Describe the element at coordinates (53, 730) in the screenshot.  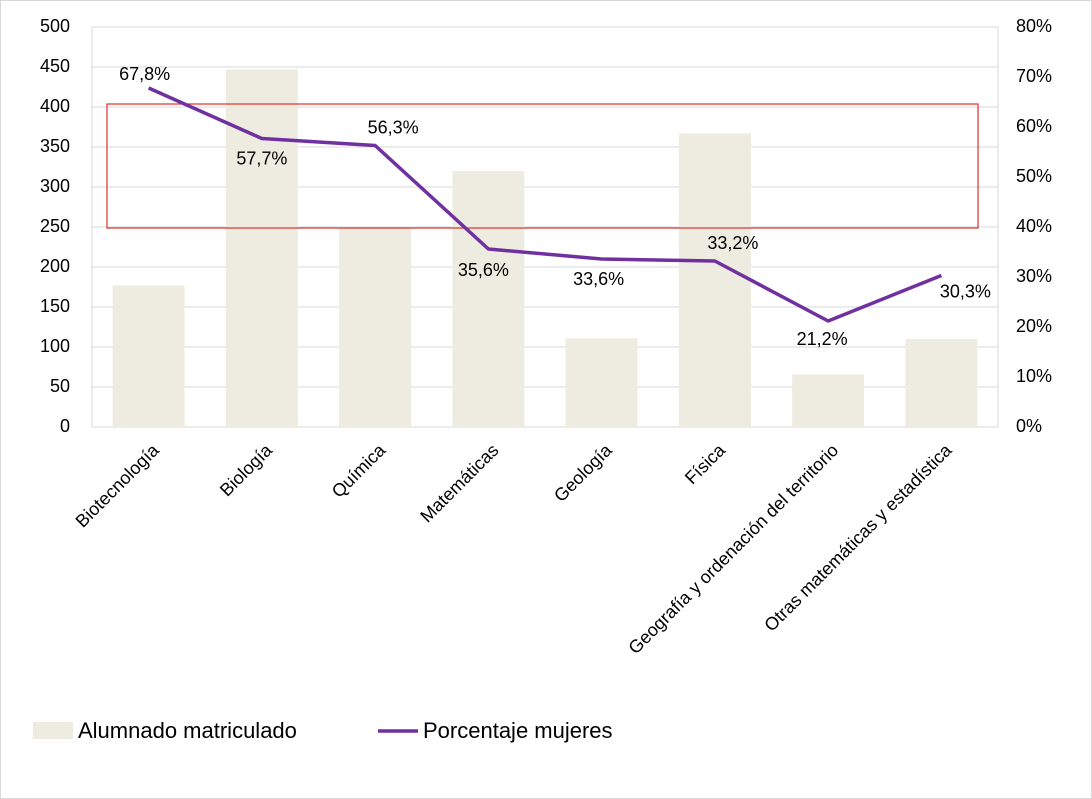
I see `legend-swatch` at that location.